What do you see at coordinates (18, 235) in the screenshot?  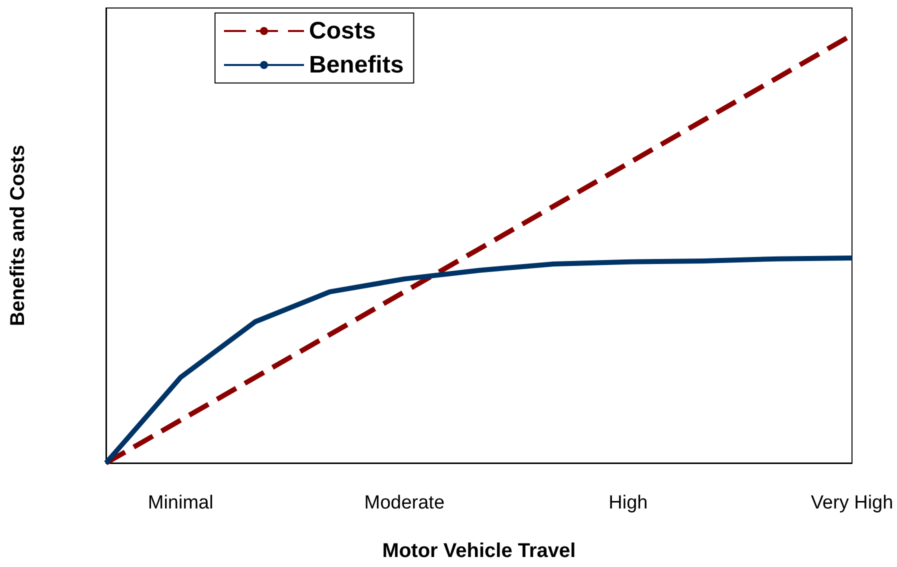 I see `y-axis-title: Benefits and Costs` at bounding box center [18, 235].